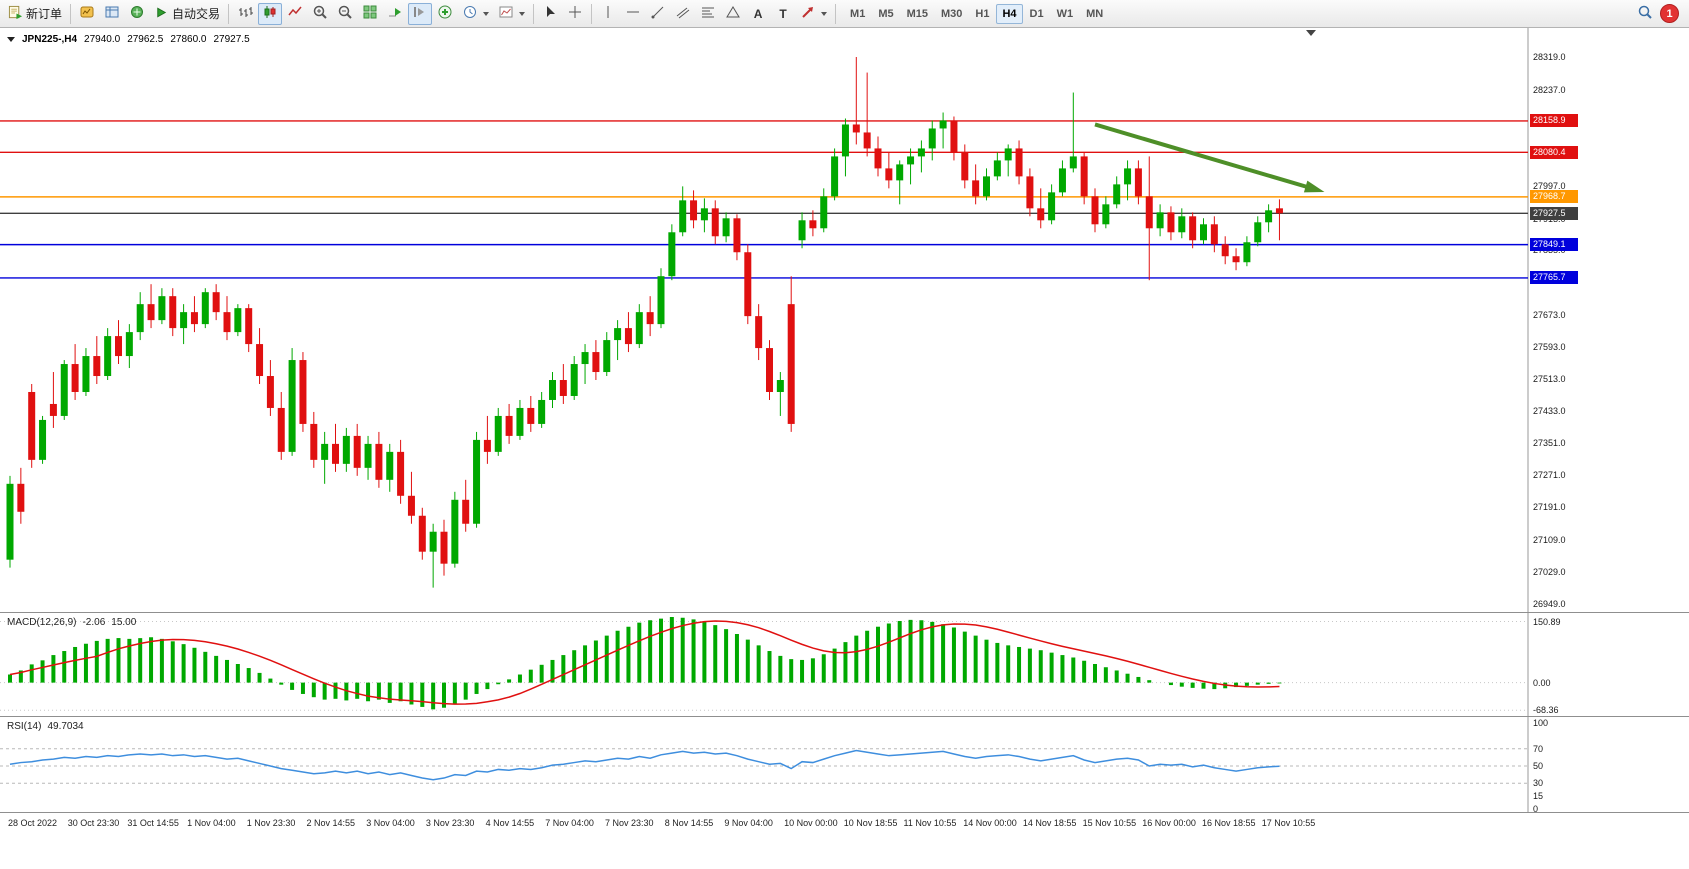  I want to click on trendline-icon, so click(658, 13).